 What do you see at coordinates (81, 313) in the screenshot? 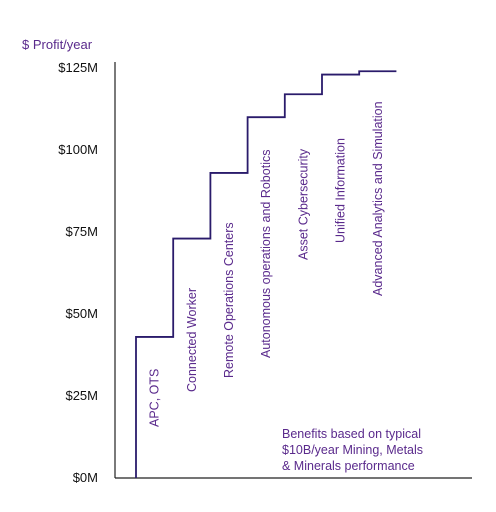
I see `y-tick-label: $50M` at bounding box center [81, 313].